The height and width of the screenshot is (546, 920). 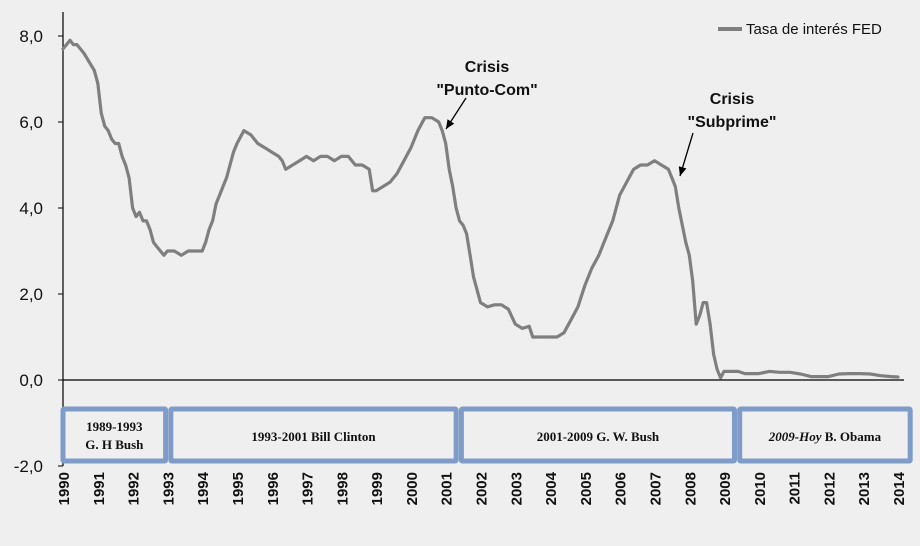 I want to click on x-tick-label: 2002, so click(x=482, y=488).